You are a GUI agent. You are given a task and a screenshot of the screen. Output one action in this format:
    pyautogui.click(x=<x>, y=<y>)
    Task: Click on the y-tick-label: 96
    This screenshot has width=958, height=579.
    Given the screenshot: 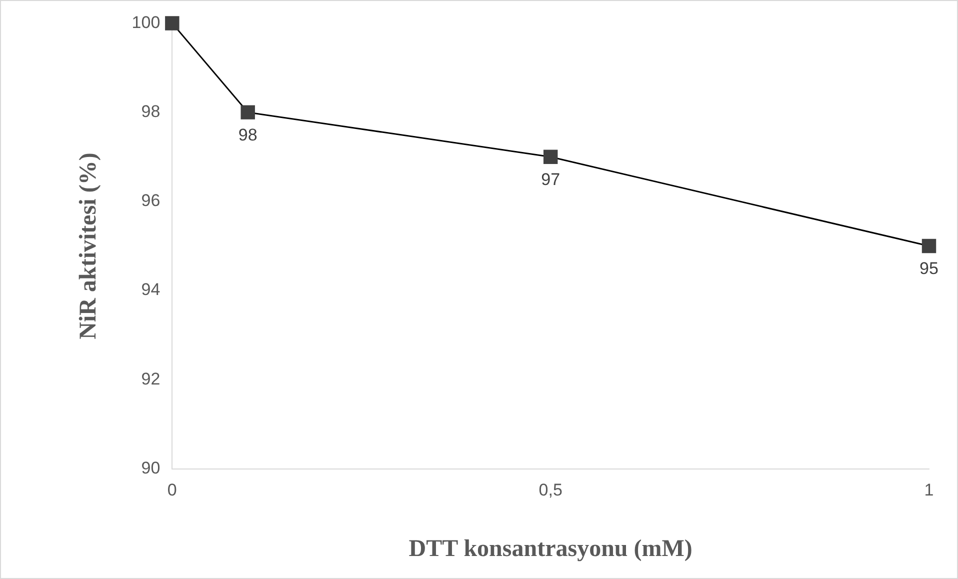 What is the action you would take?
    pyautogui.click(x=150, y=200)
    